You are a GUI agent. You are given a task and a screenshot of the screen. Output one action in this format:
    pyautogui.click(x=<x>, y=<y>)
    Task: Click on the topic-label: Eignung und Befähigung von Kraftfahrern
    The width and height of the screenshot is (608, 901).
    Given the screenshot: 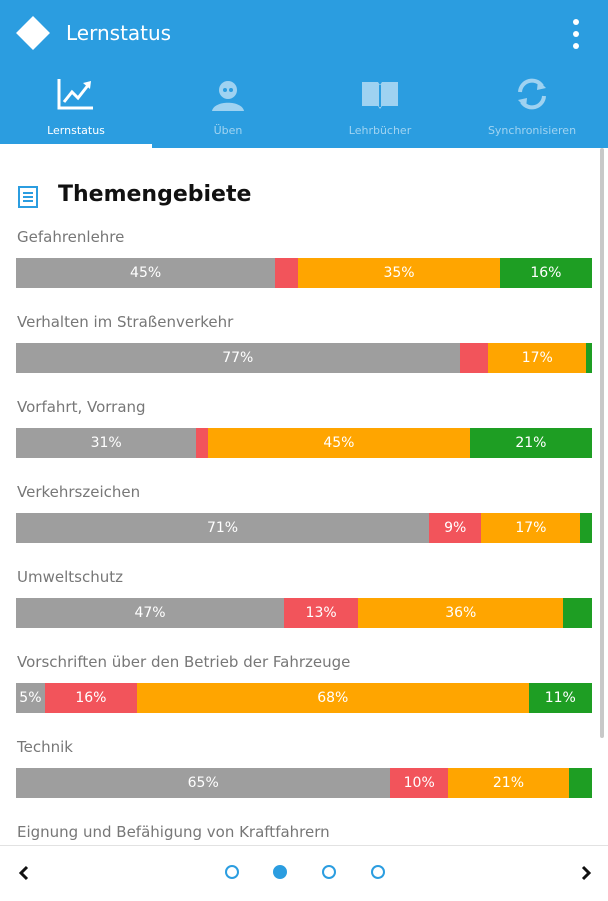 What is the action you would take?
    pyautogui.click(x=173, y=832)
    